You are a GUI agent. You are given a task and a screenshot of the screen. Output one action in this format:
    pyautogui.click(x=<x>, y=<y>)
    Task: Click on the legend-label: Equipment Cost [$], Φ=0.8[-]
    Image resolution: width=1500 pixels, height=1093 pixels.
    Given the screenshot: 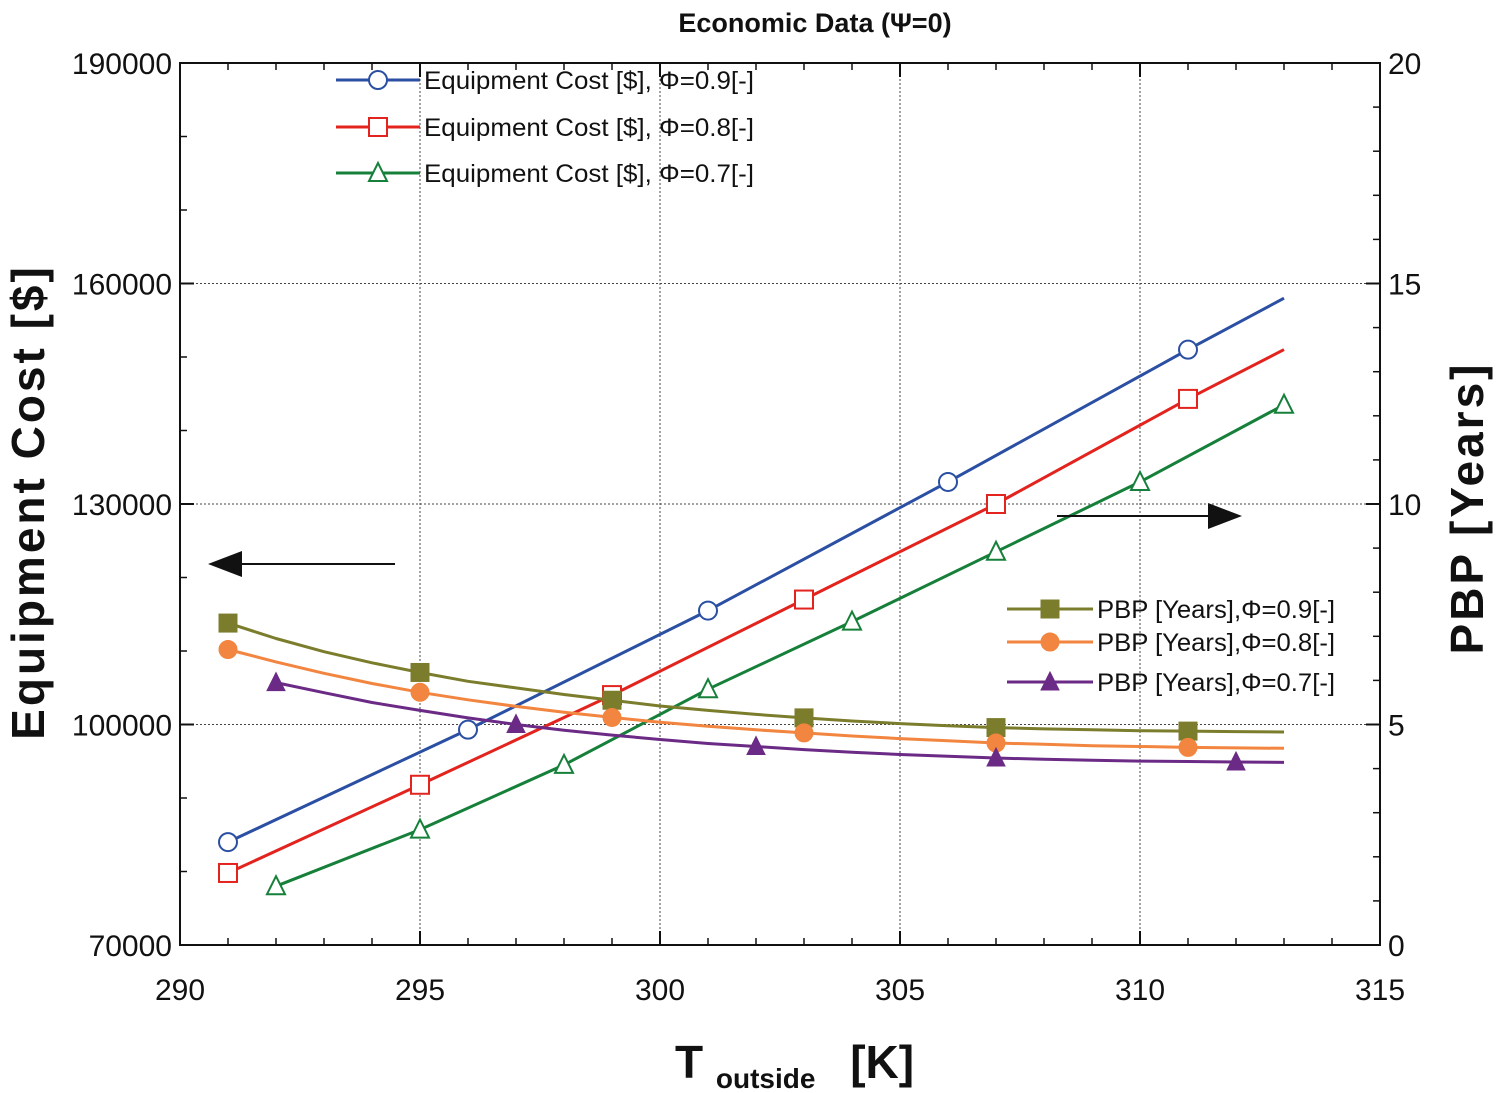 What is the action you would take?
    pyautogui.click(x=589, y=128)
    